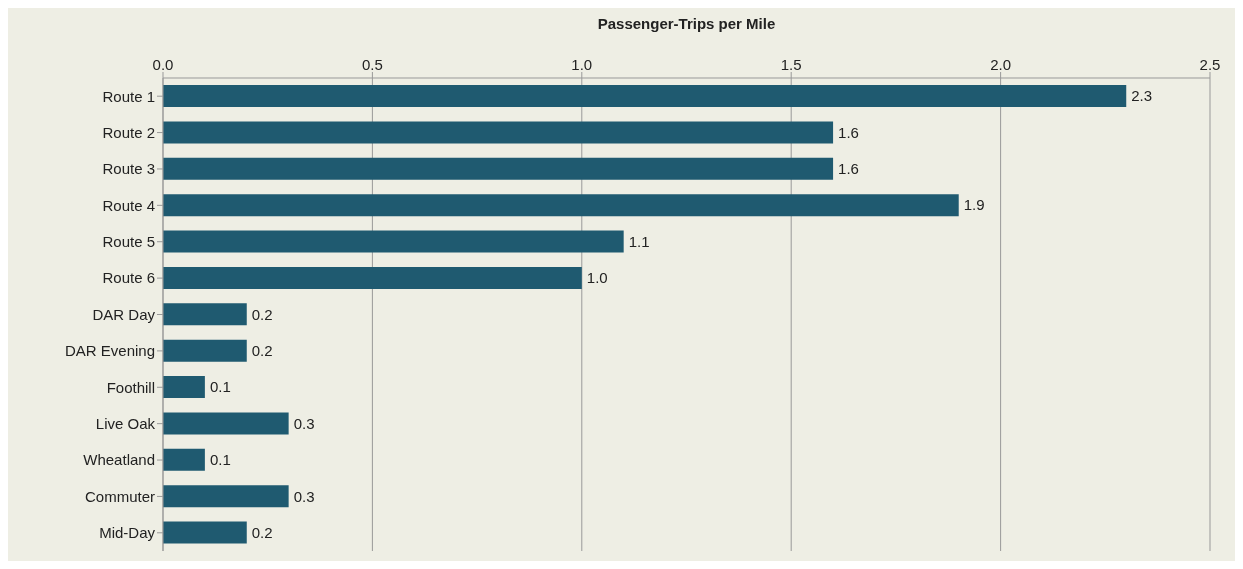  What do you see at coordinates (791, 64) in the screenshot?
I see `x-tick-label: 1.5` at bounding box center [791, 64].